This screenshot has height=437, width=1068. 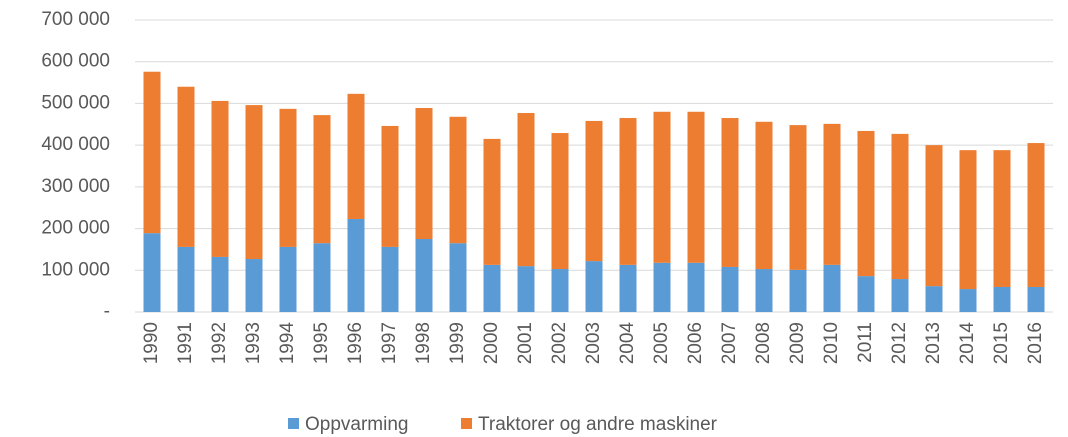 I want to click on y-tick-label: 500 000, so click(x=75, y=102).